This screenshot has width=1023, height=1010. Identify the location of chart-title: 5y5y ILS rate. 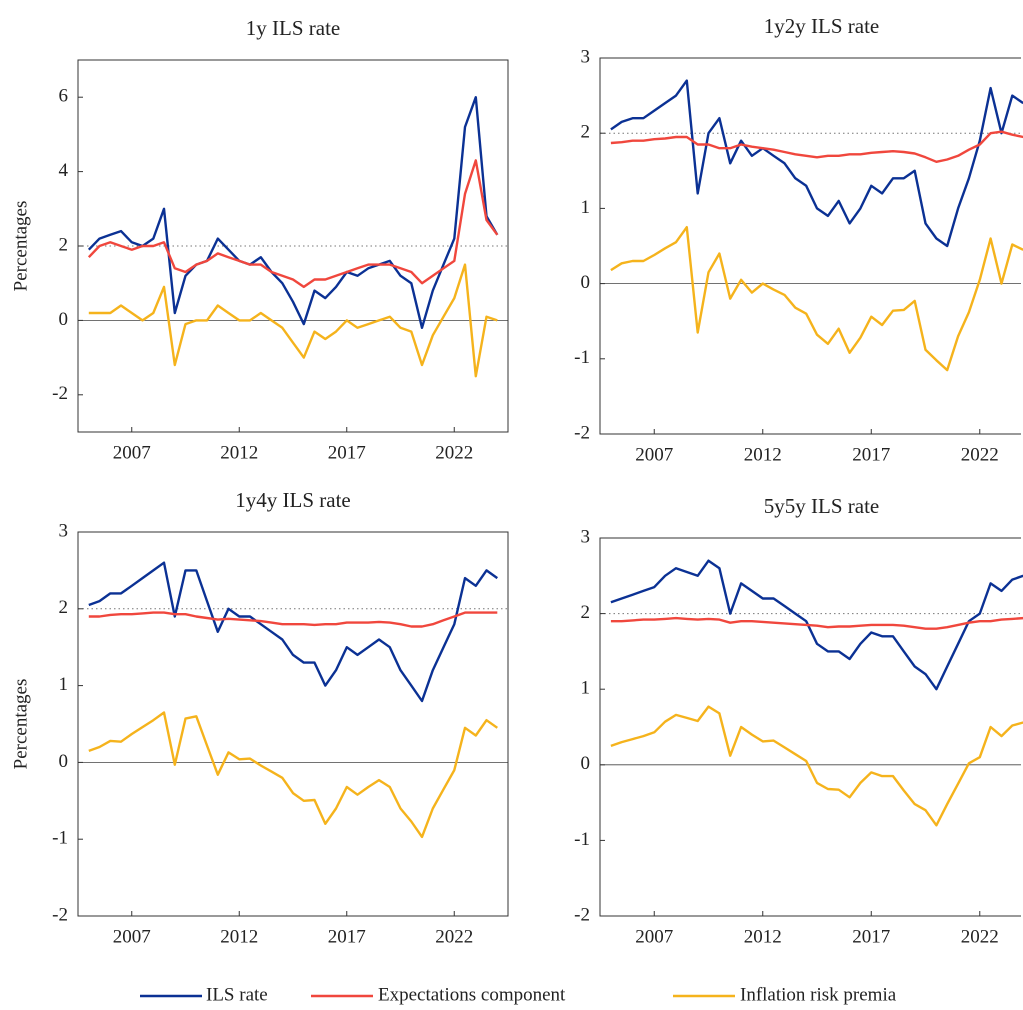
(821, 506).